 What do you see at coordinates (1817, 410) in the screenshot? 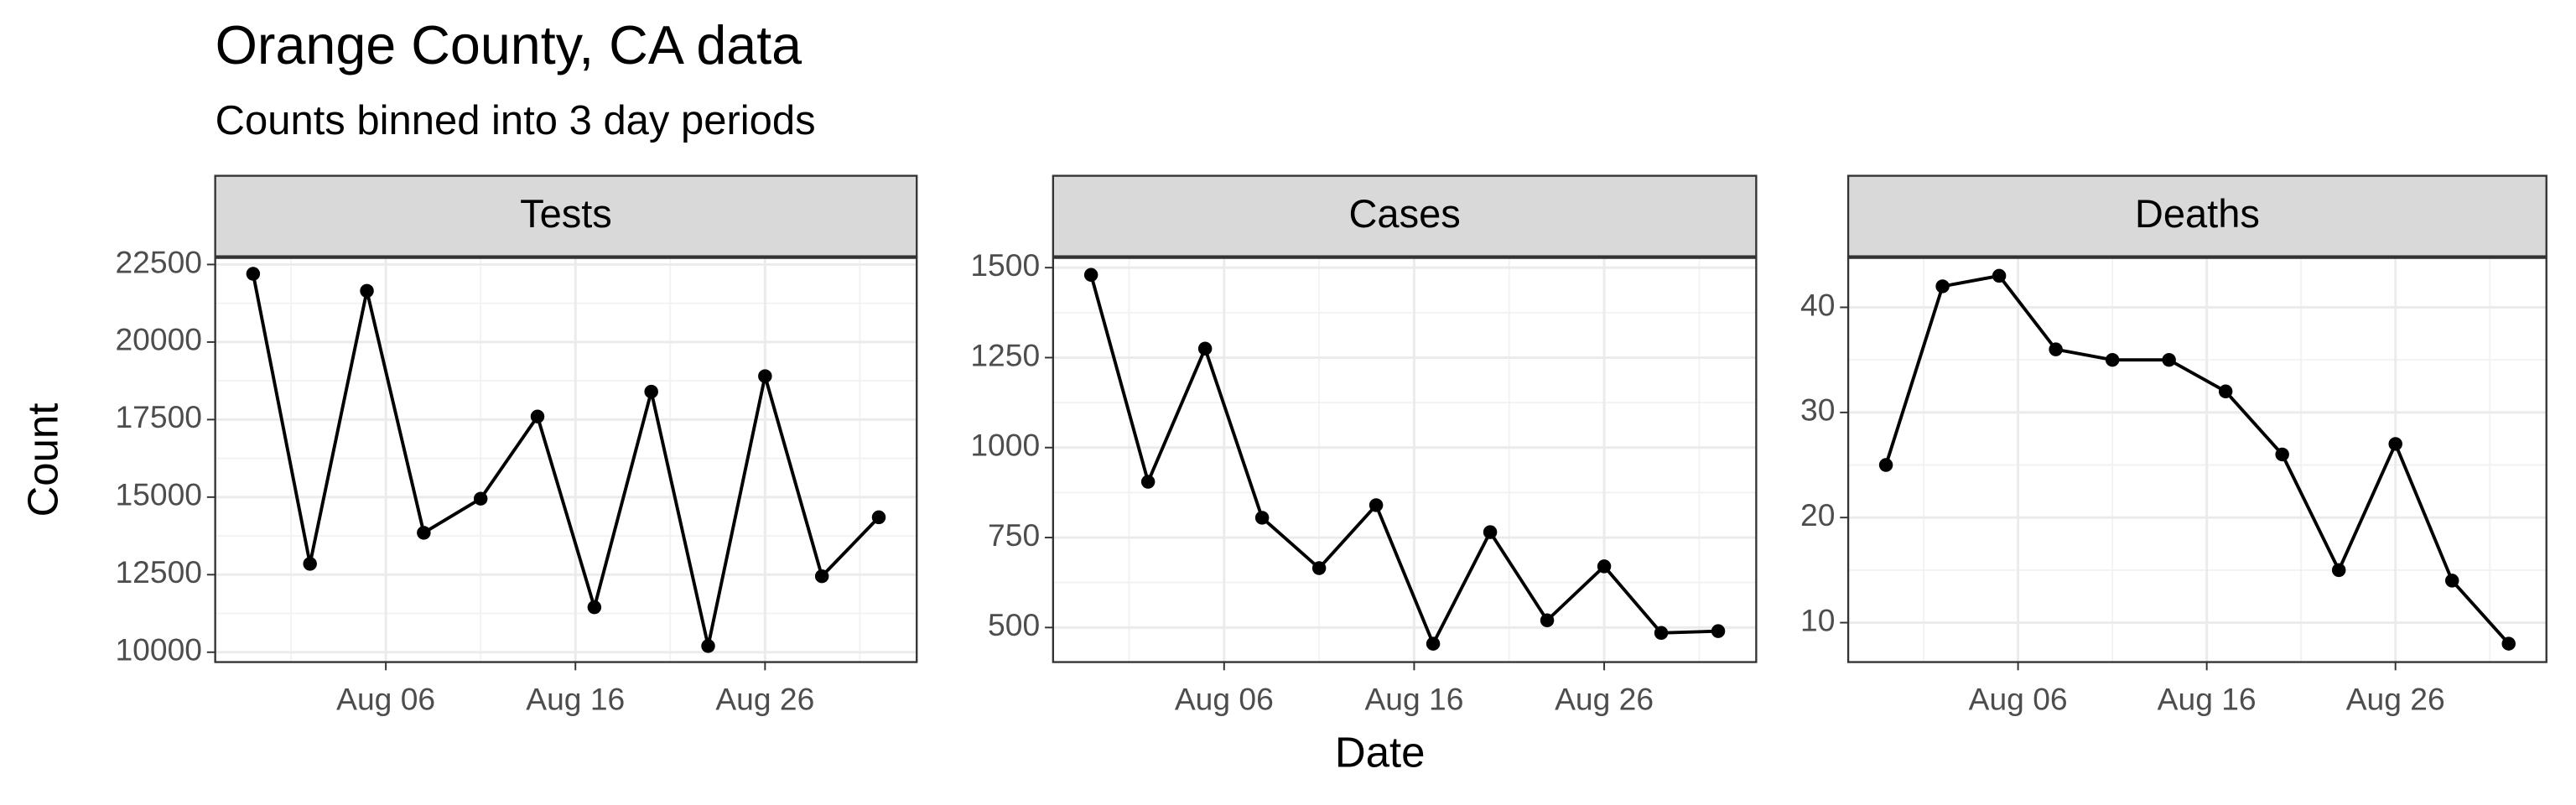
I see `y-tick-label: 30` at bounding box center [1817, 410].